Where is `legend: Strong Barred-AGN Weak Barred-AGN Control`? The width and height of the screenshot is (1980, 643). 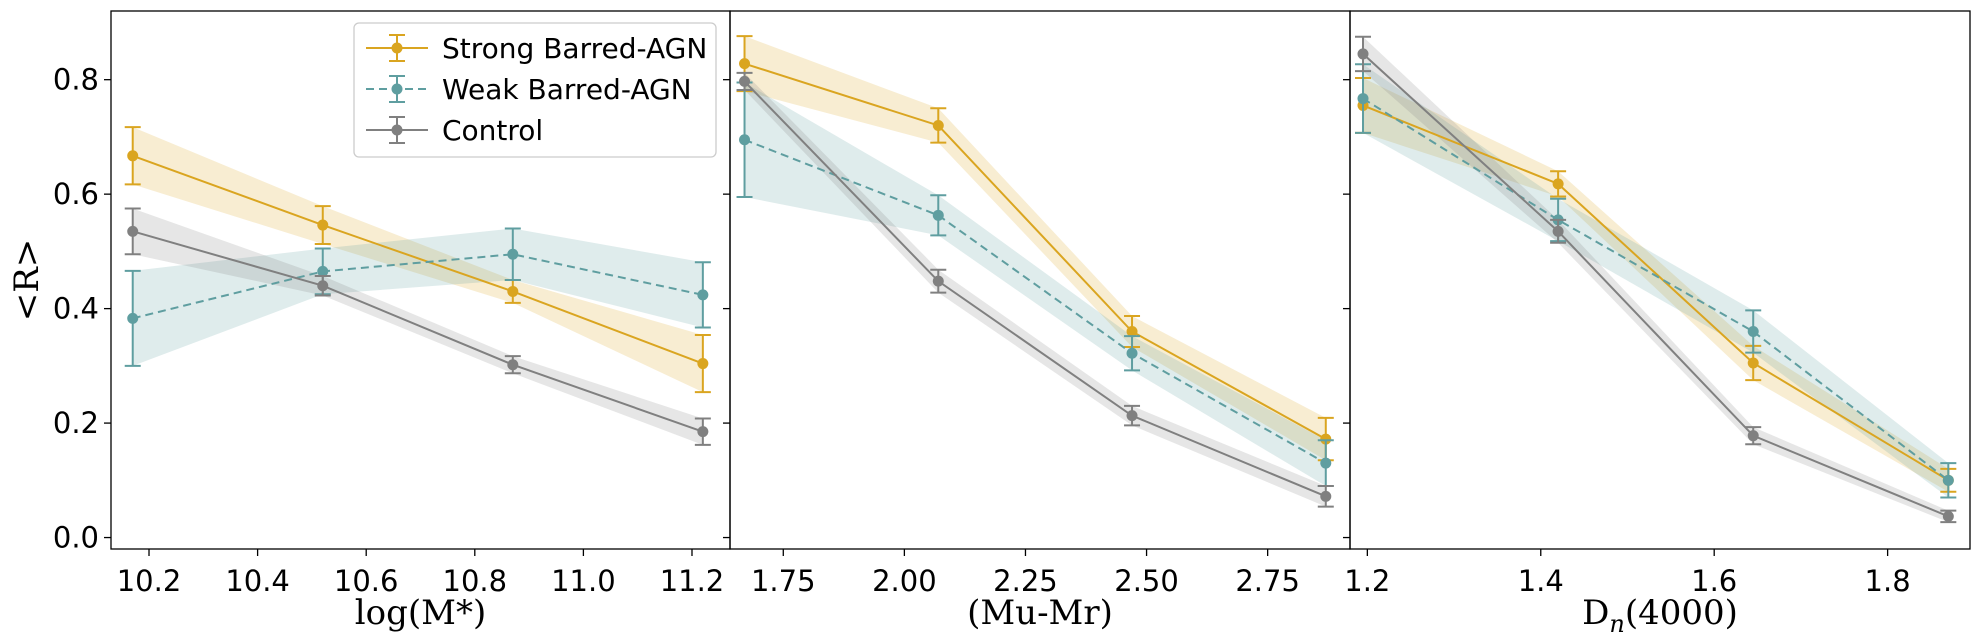
legend: Strong Barred-AGN Weak Barred-AGN Control is located at coordinates (535, 90).